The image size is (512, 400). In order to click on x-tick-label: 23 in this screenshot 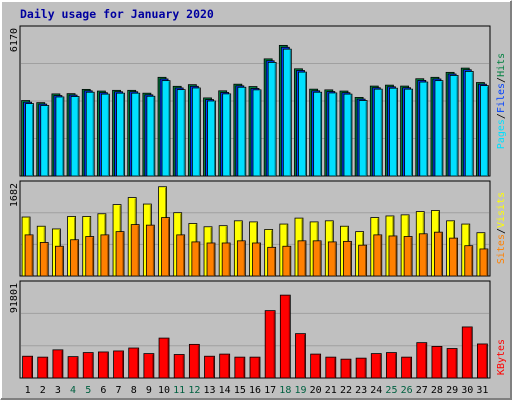, I will do `click(361, 390)`.